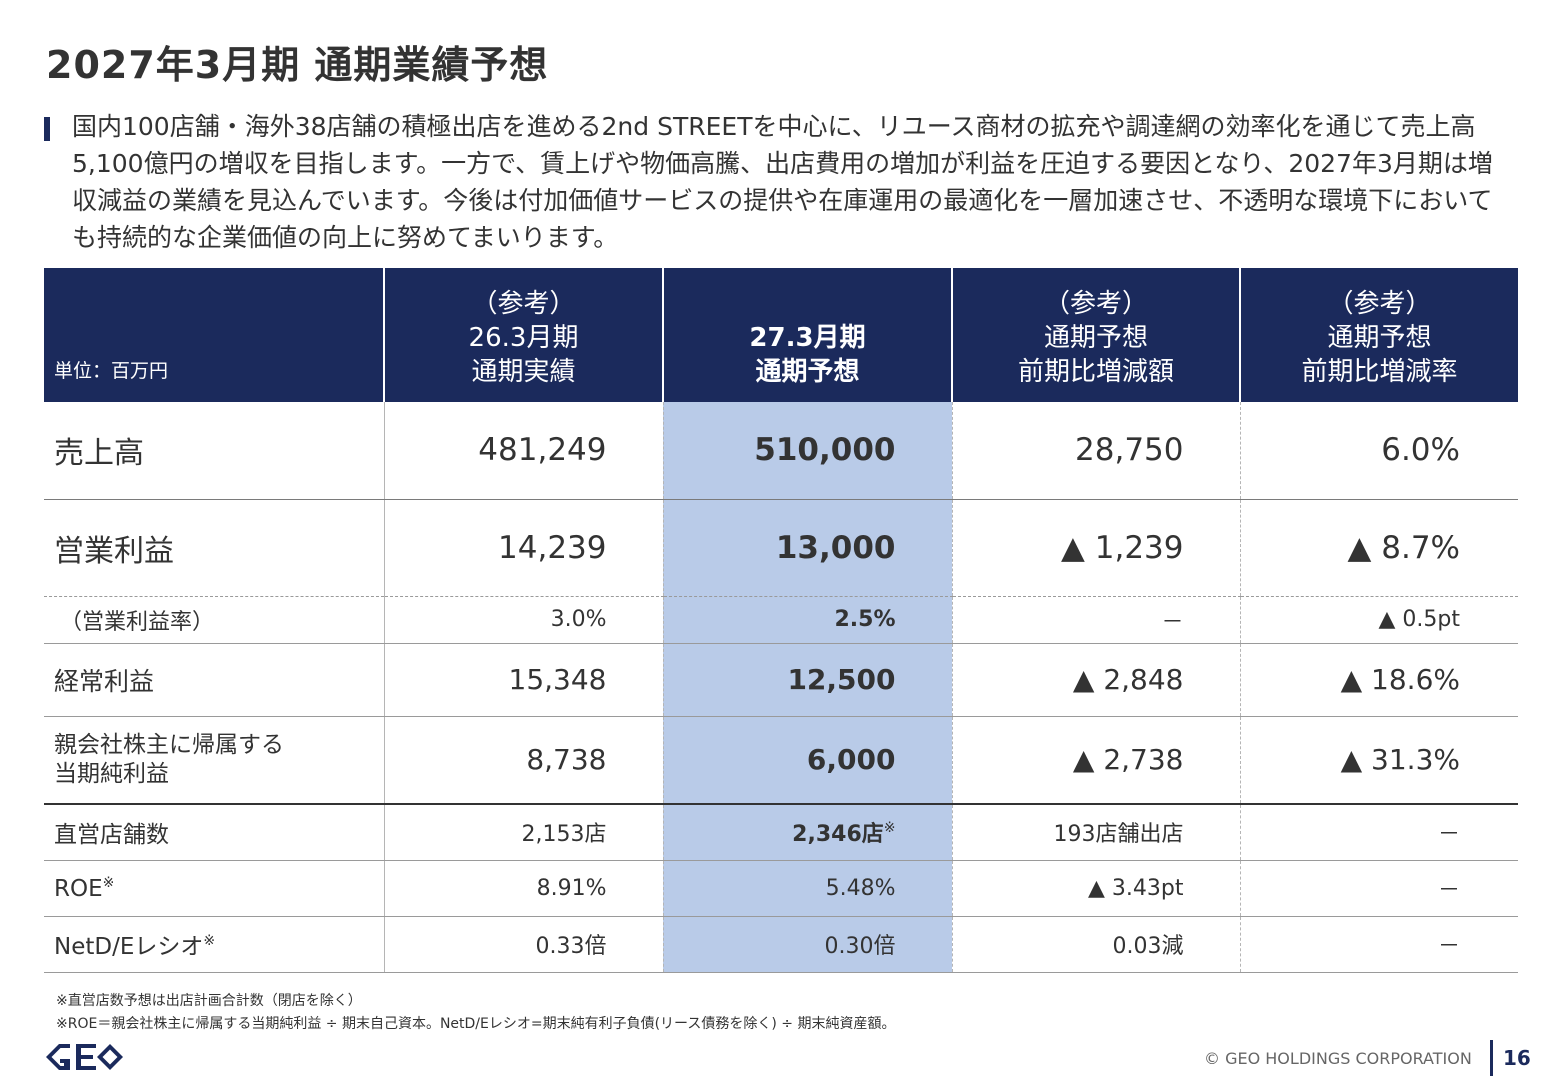 This screenshot has width=1560, height=1080. What do you see at coordinates (1378, 548) in the screenshot?
I see `cell-change-rate: ▲ 8.7%` at bounding box center [1378, 548].